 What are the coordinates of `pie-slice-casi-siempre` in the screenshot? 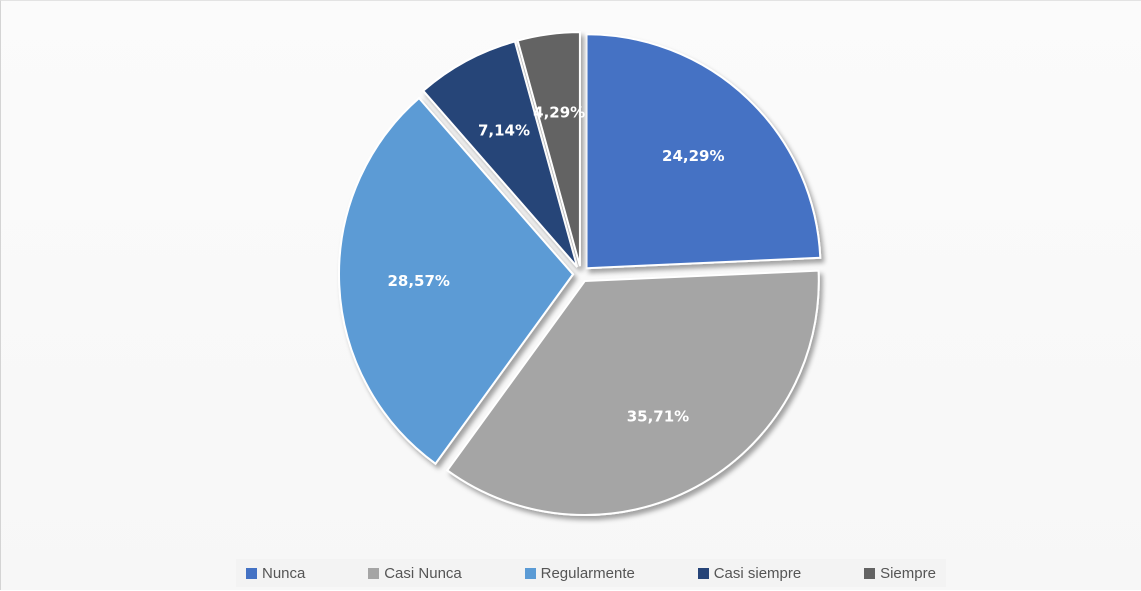 It's located at (500, 154).